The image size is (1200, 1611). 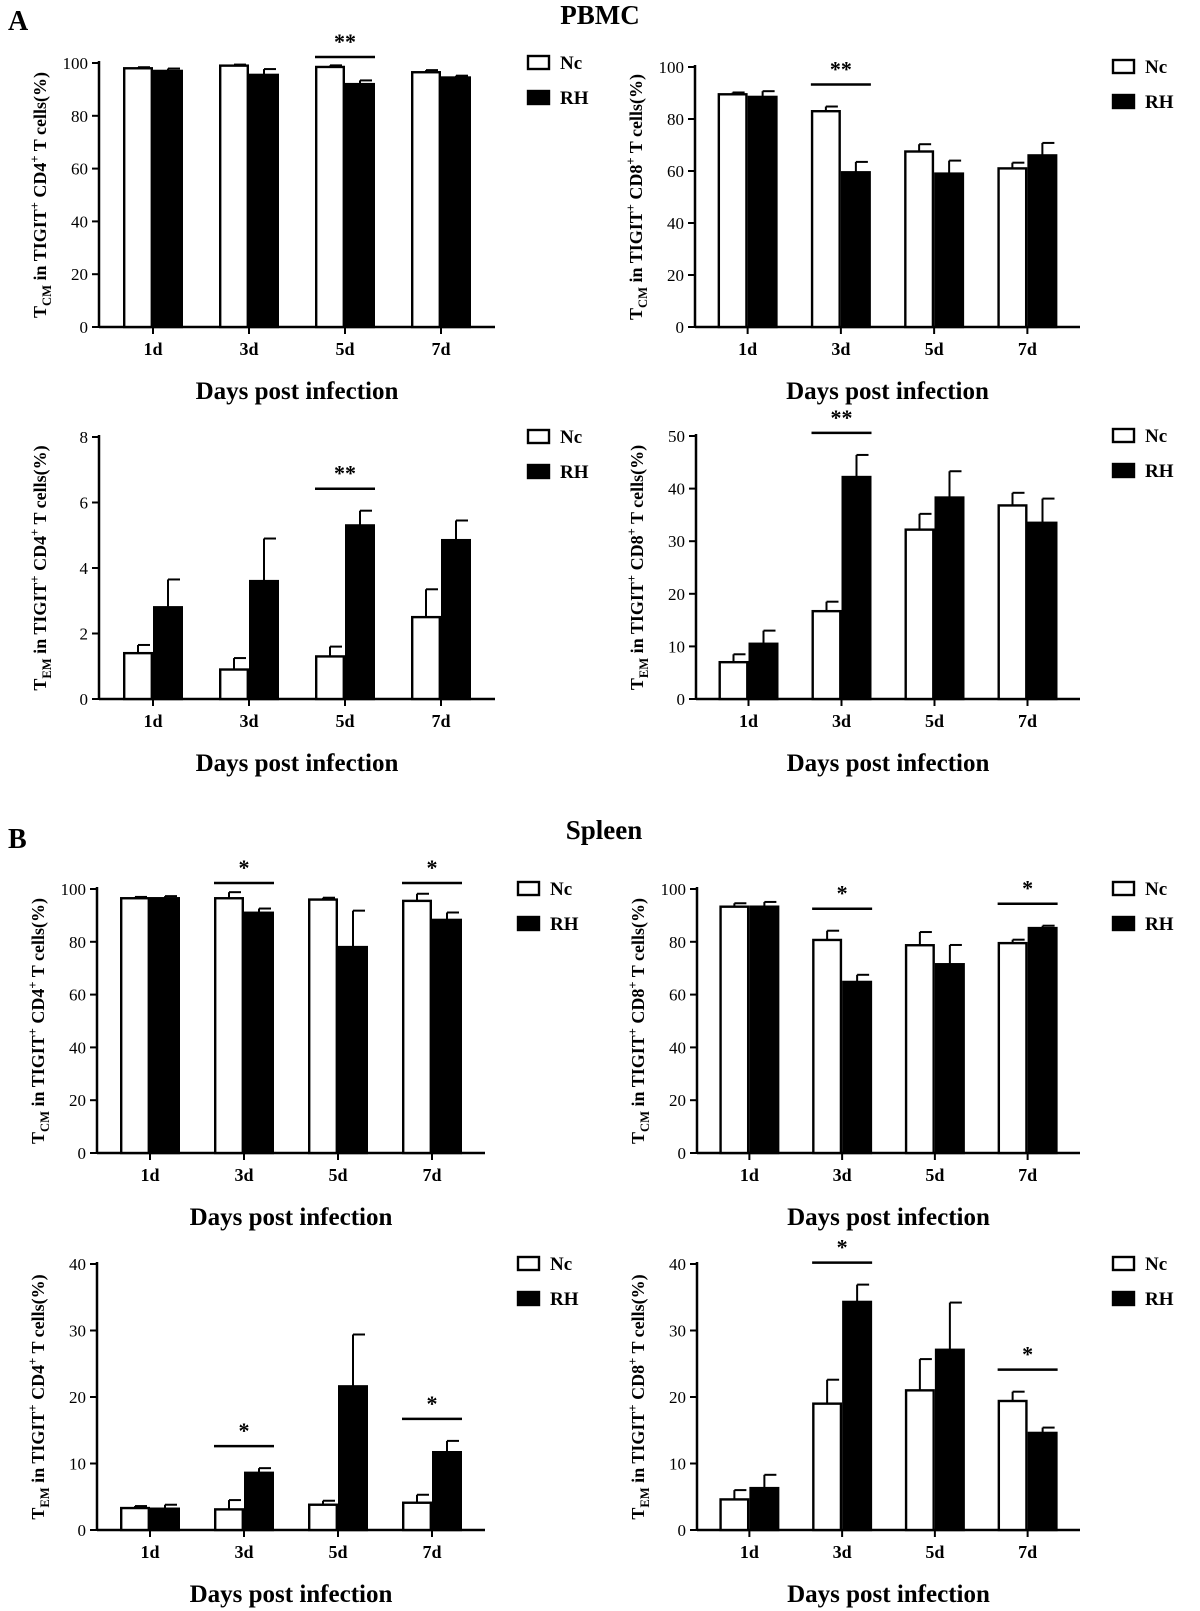 What do you see at coordinates (76, 63) in the screenshot?
I see `y-tick-label: 100` at bounding box center [76, 63].